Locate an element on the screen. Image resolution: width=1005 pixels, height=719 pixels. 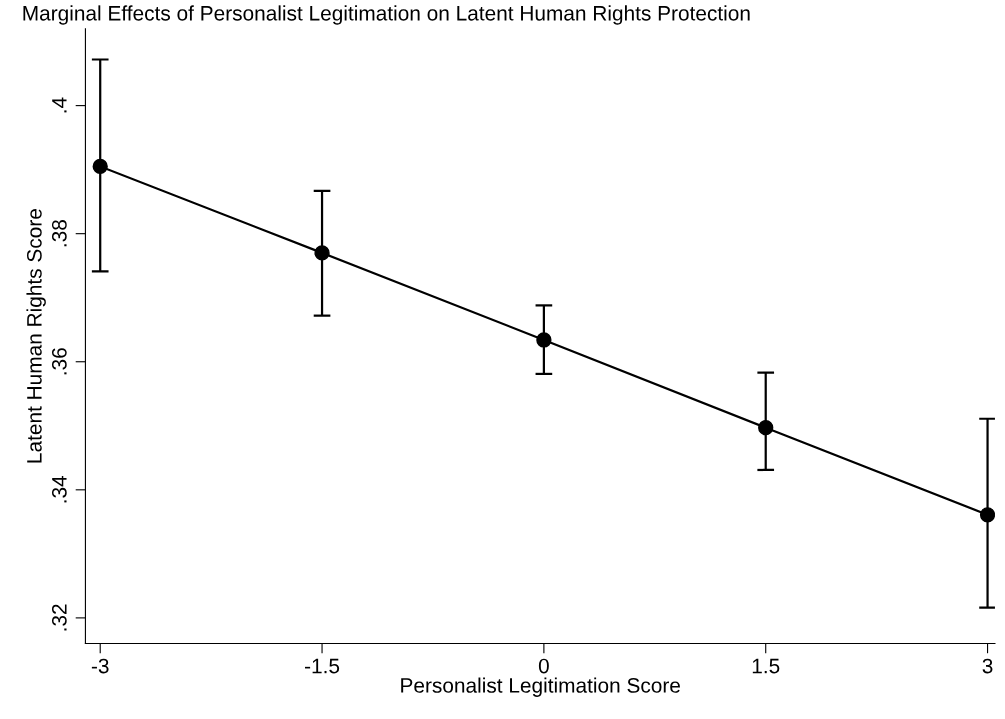
y-tick-label: .32 is located at coordinates (59, 617).